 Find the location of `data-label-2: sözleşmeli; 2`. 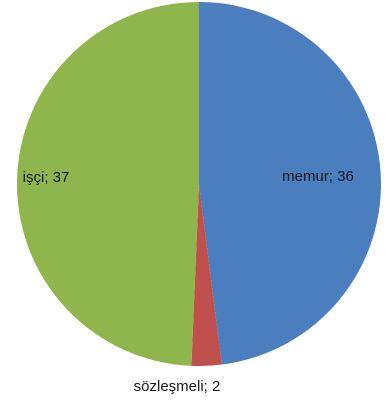

data-label-2: sözleşmeli; 2 is located at coordinates (177, 386).